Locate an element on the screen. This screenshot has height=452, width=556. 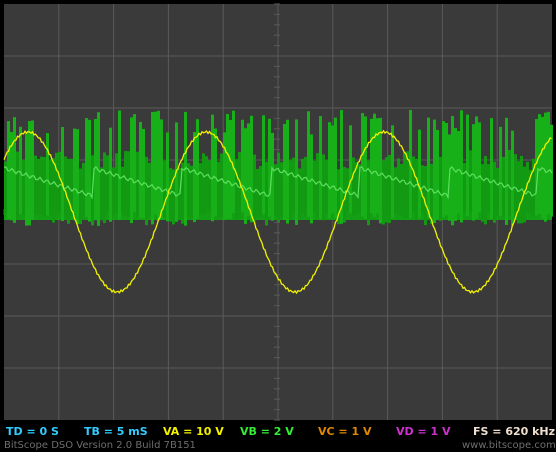
url-text: www.bitscope.com is located at coordinates (509, 445).